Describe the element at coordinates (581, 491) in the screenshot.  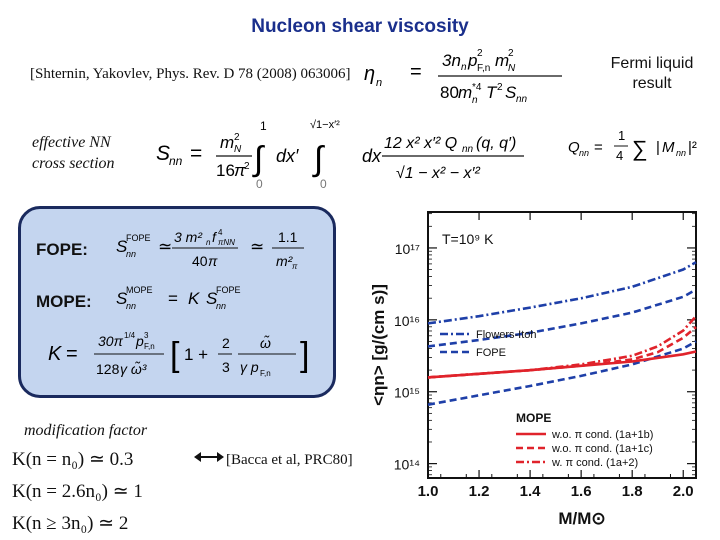
I see `x-tick-label: 1.6` at that location.